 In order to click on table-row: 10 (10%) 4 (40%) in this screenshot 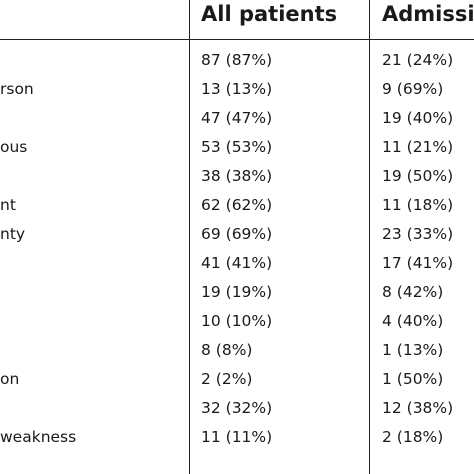, I will do `click(237, 322)`.